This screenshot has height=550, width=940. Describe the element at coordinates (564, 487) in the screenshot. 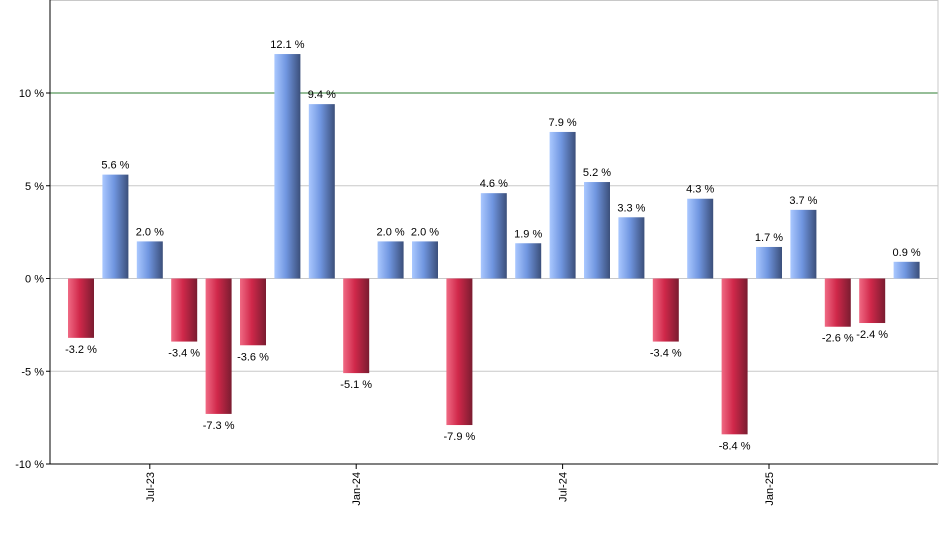

I see `x-tick-label: Jul-24` at that location.